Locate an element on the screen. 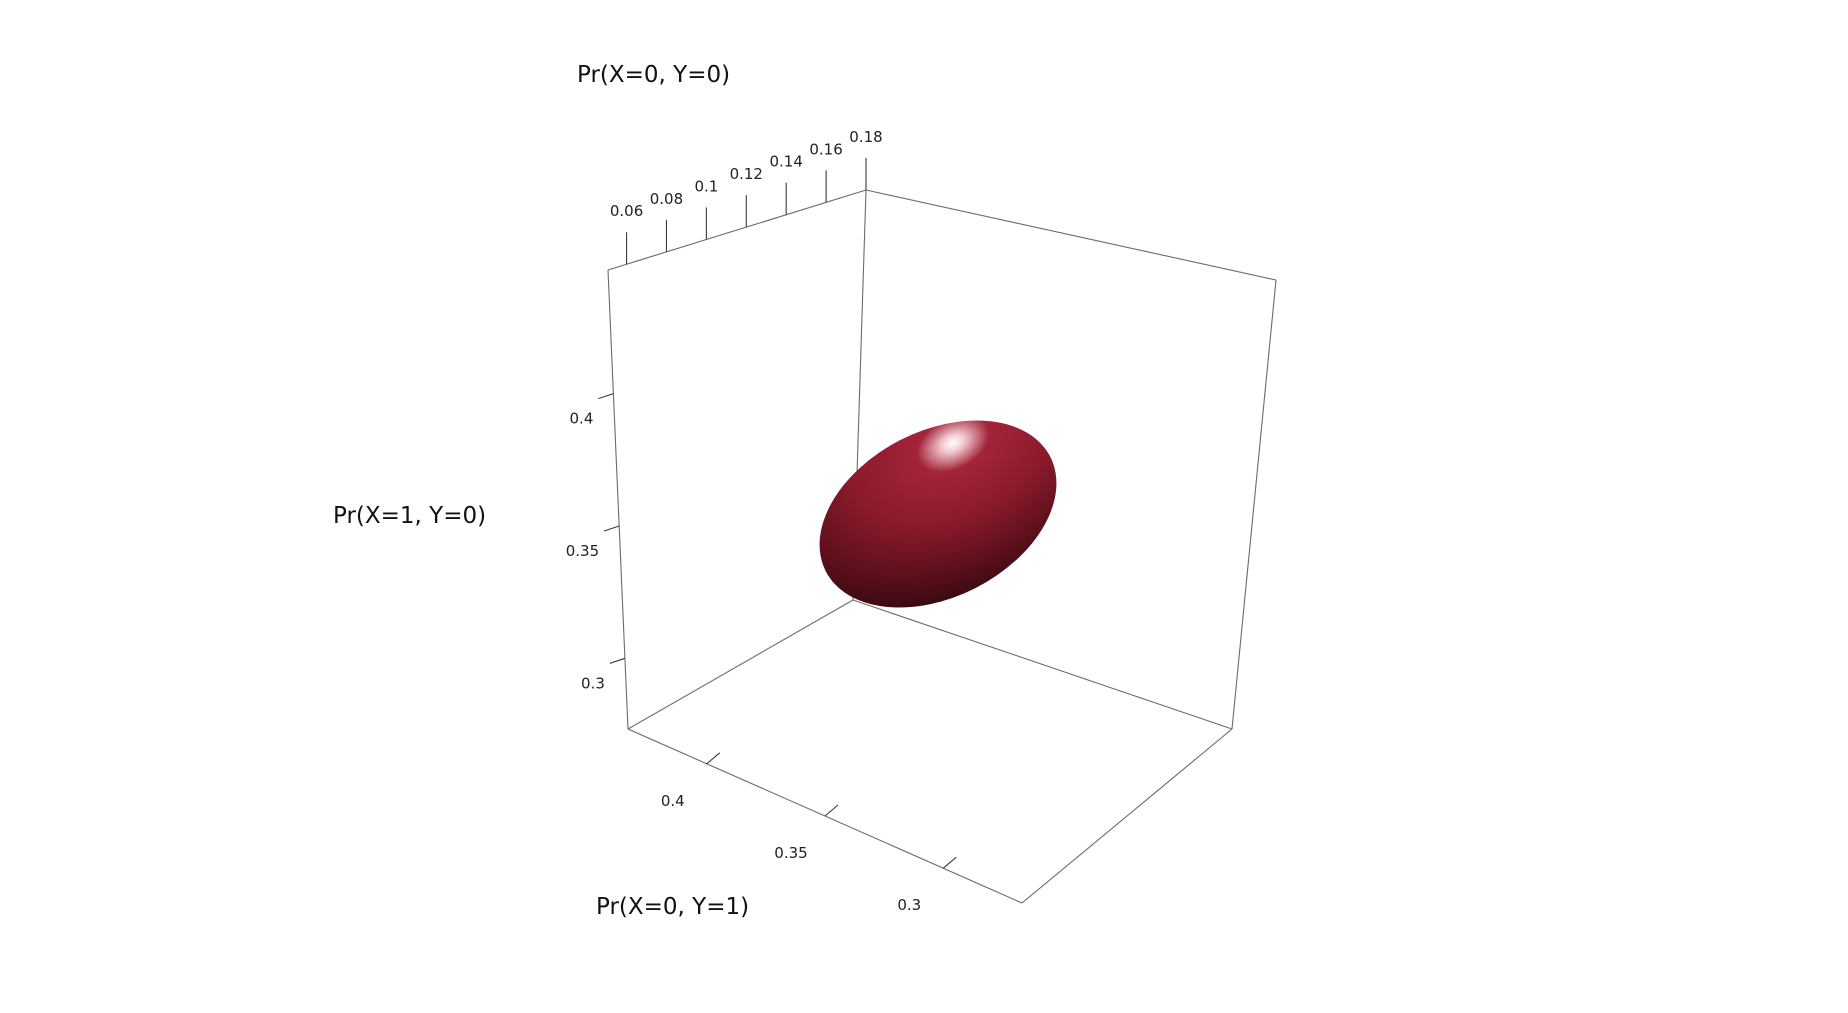 The image size is (1848, 1013). z-axis-tick-label: 0.06 is located at coordinates (626, 211).